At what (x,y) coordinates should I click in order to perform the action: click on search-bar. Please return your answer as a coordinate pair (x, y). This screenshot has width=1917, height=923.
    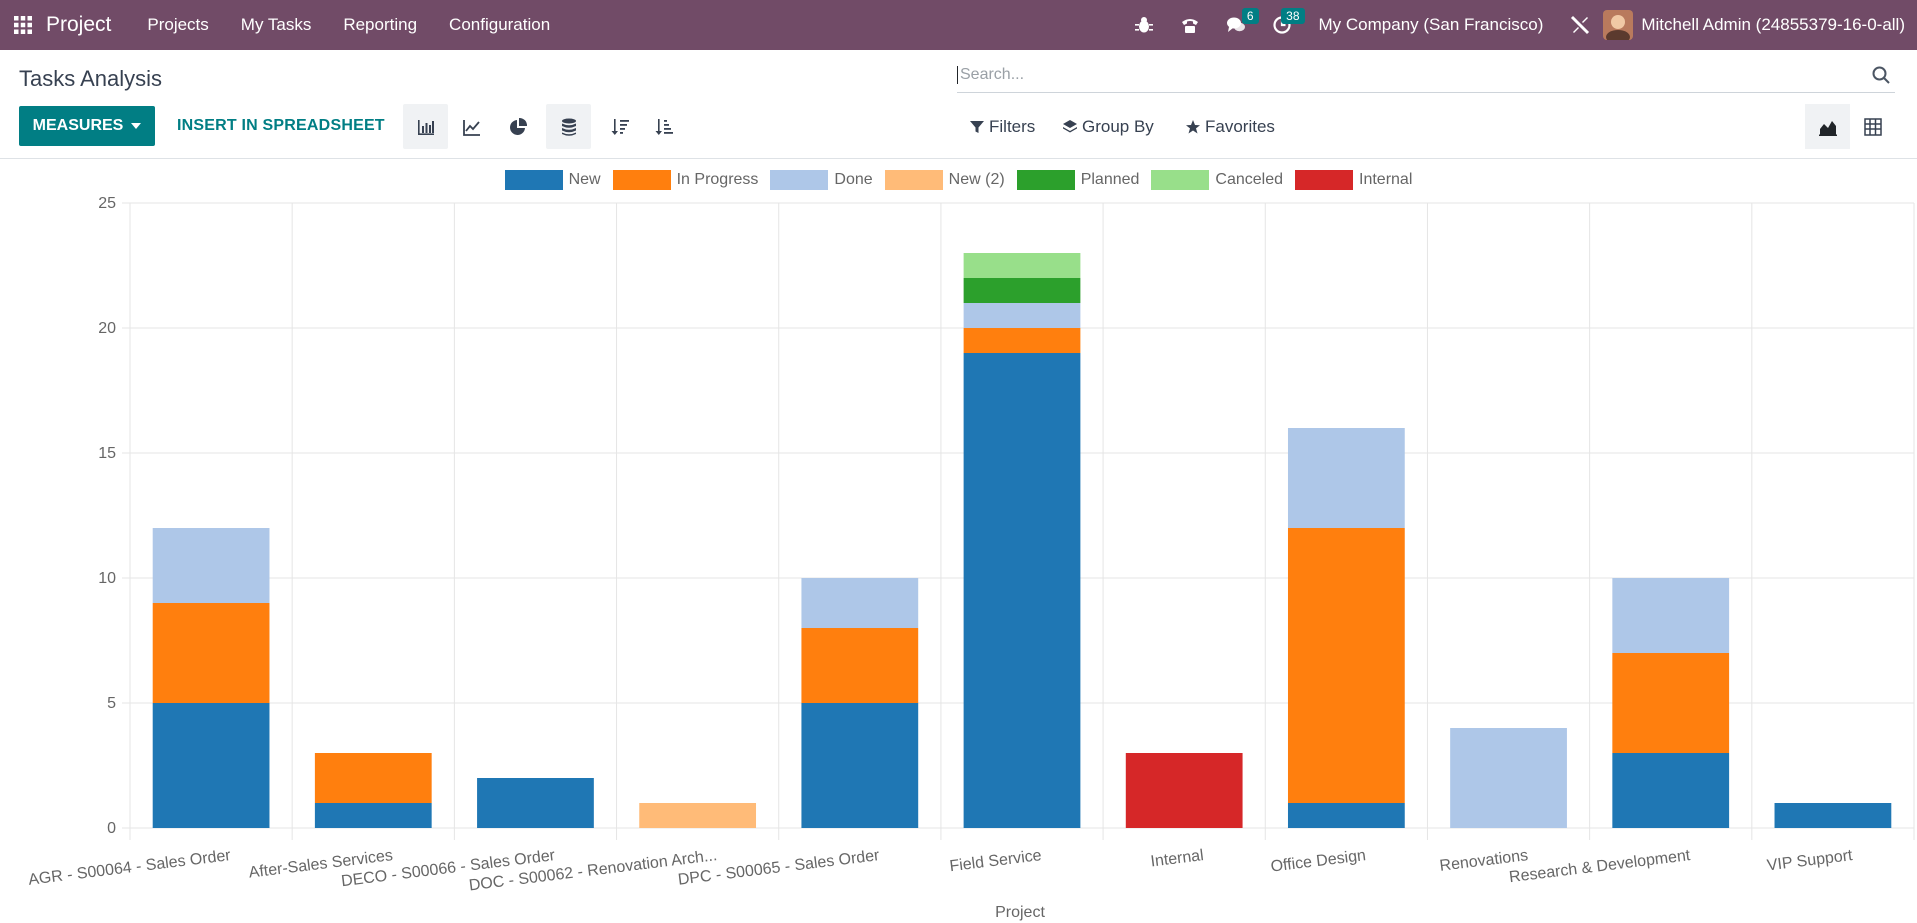
    Looking at the image, I should click on (1426, 75).